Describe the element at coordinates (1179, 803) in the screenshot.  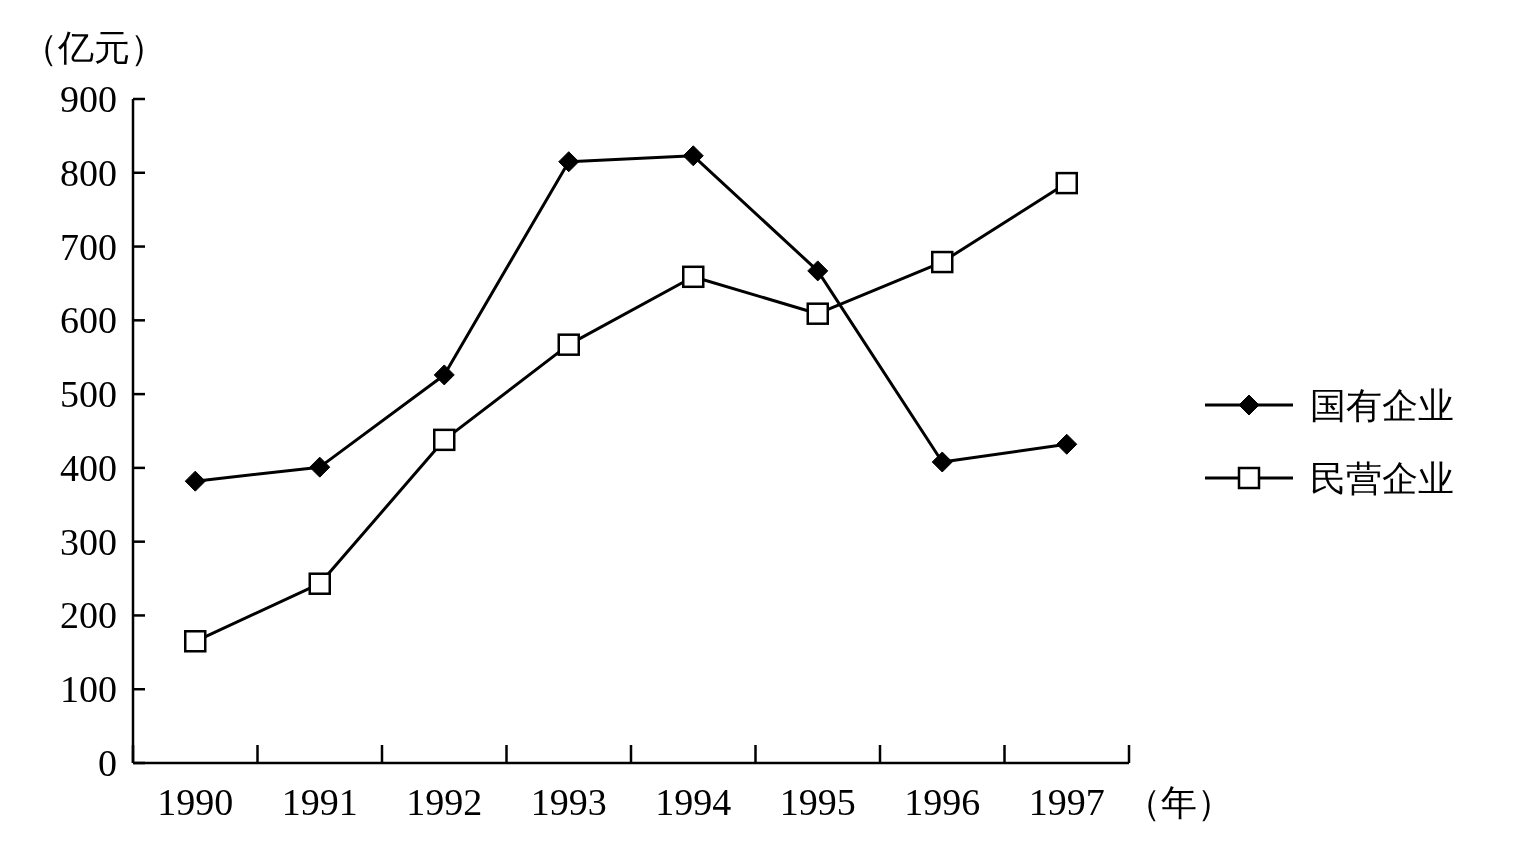
I see `x-axis-title: （年）` at that location.